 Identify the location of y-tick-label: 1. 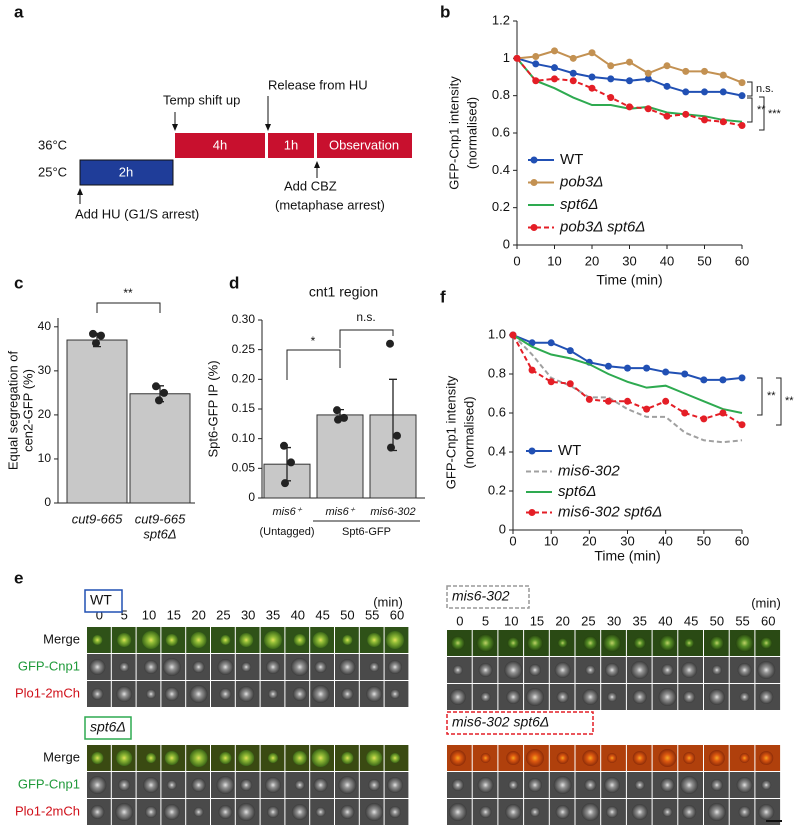
(506, 57).